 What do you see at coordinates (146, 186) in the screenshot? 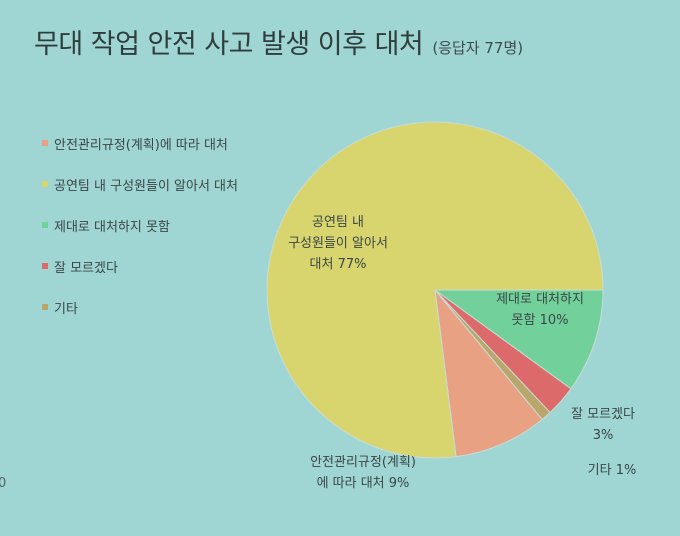
I see `legend-label: 공연팀 내 구성원들이 알아서 대처` at bounding box center [146, 186].